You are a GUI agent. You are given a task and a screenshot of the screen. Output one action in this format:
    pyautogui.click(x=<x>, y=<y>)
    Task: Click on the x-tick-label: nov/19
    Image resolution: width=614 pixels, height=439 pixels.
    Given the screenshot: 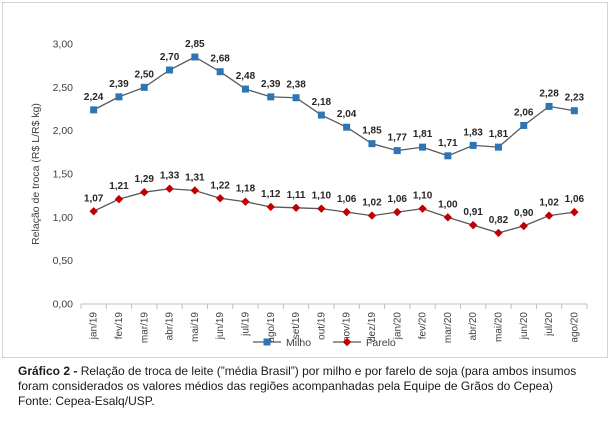 What is the action you would take?
    pyautogui.click(x=347, y=327)
    